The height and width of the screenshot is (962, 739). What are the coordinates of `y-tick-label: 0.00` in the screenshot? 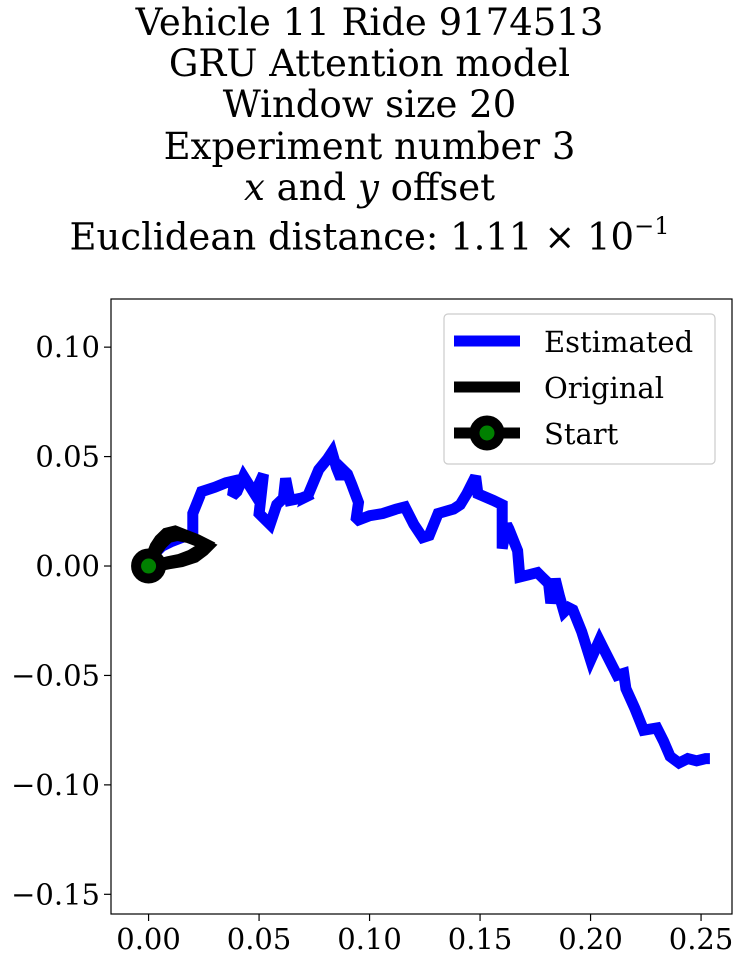 It's located at (67, 566).